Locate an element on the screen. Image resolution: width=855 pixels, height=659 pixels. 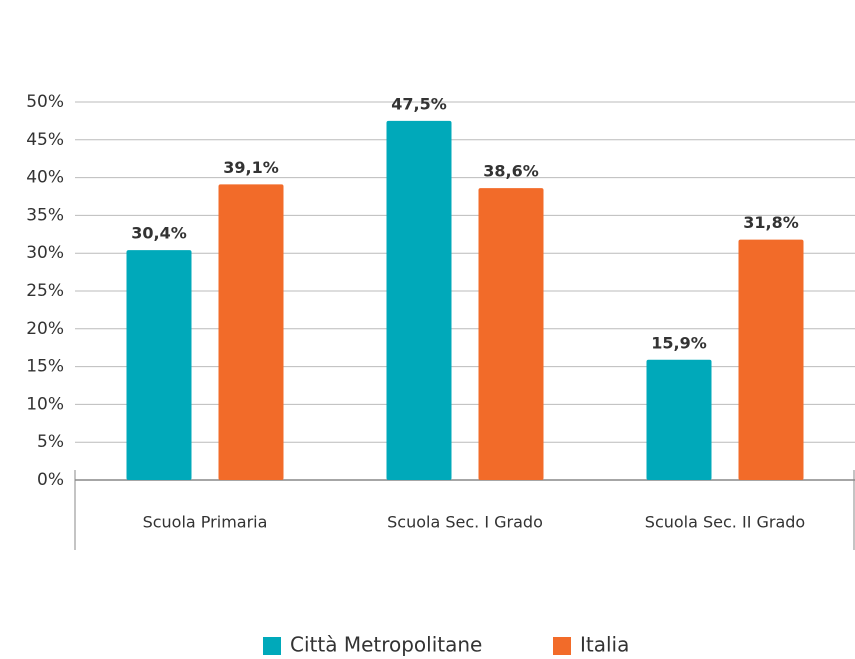
value-label: 31,8% is located at coordinates (771, 222).